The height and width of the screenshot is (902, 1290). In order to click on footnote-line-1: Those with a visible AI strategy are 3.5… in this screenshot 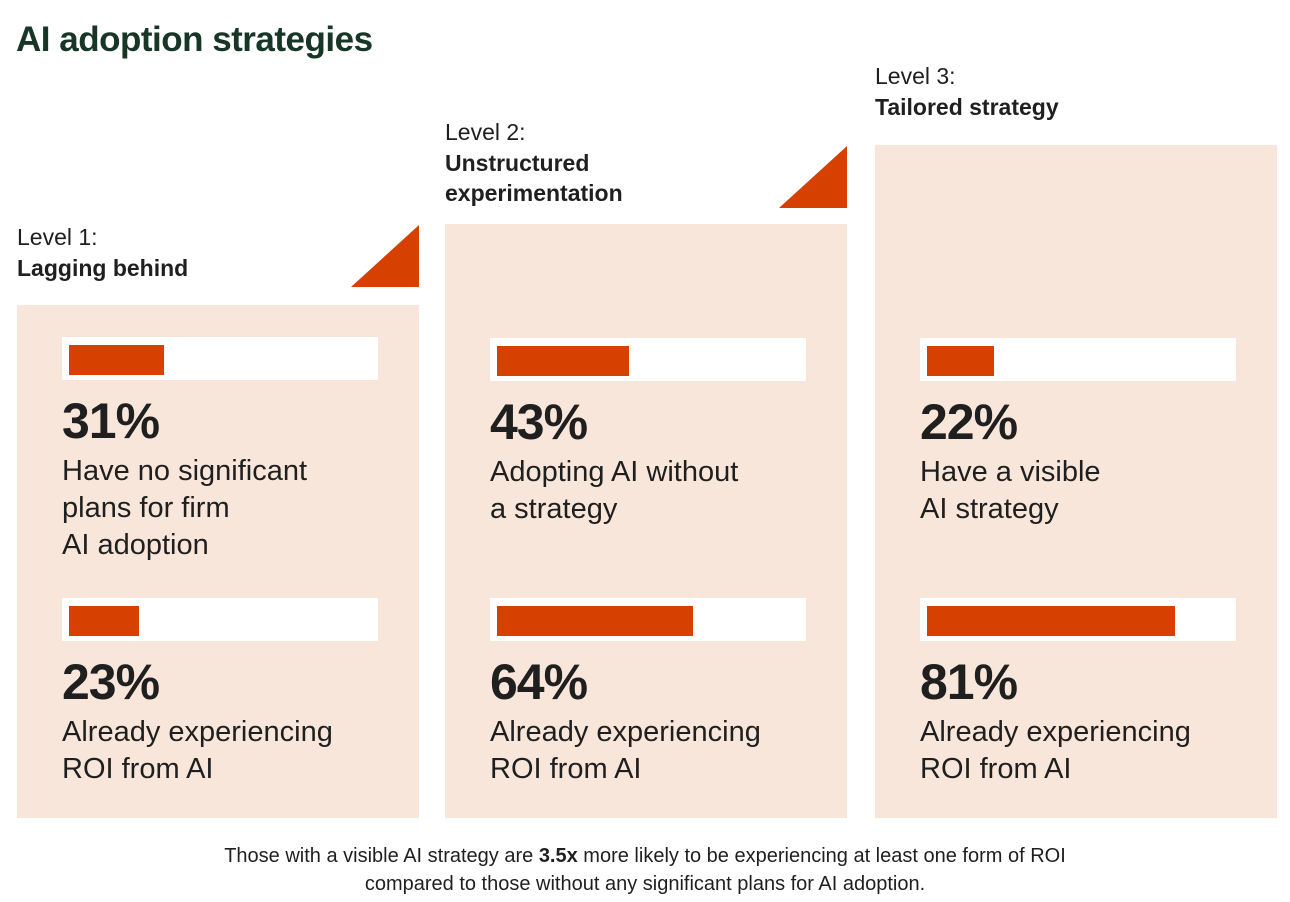, I will do `click(645, 856)`.